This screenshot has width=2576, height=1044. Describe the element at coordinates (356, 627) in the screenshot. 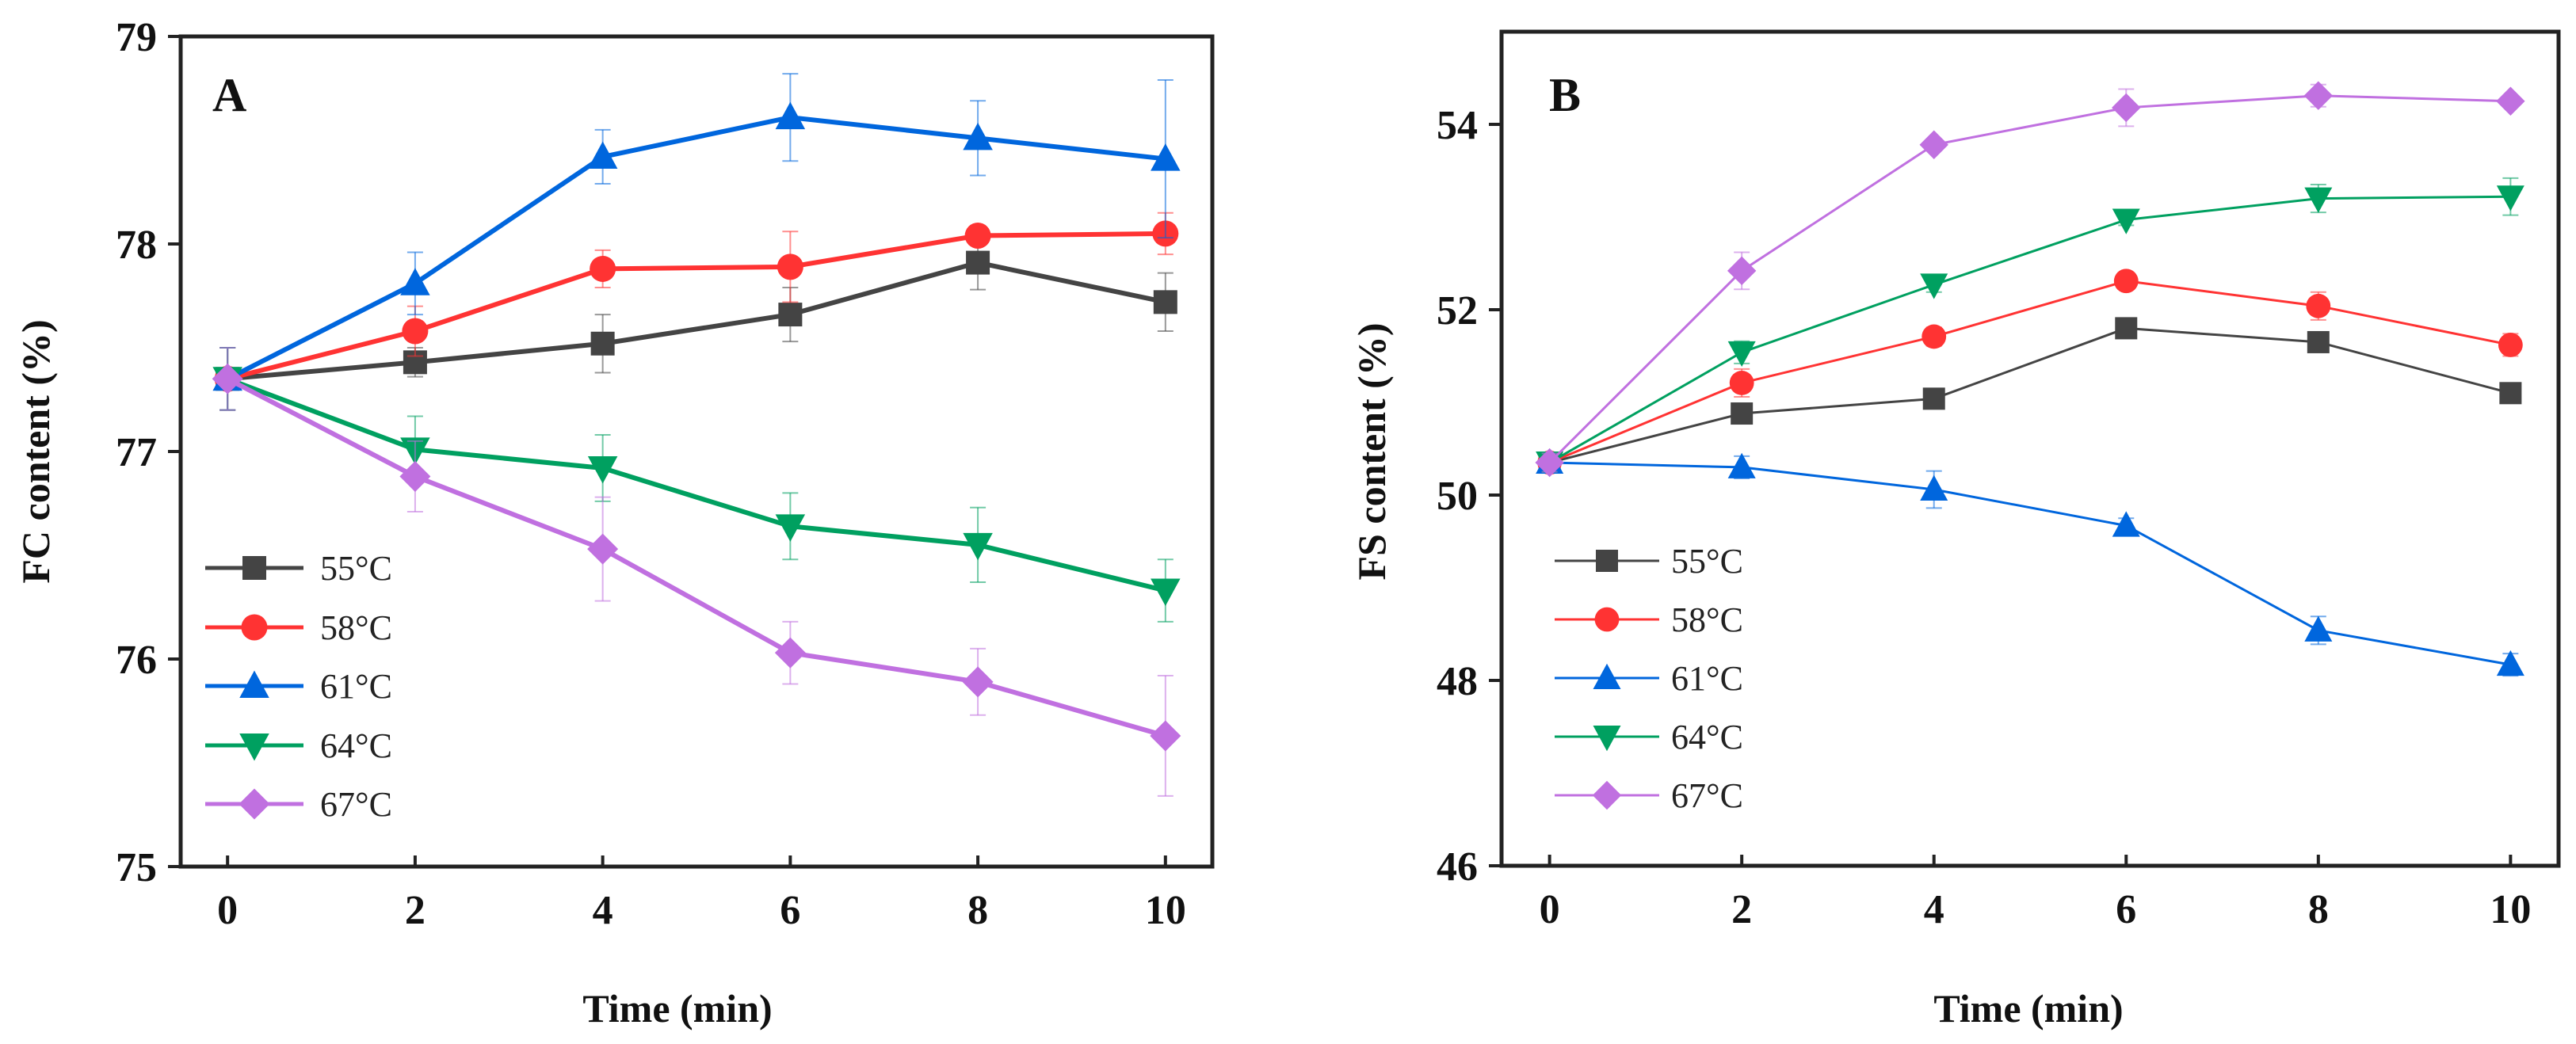

I see `legend-label: 58°C` at that location.